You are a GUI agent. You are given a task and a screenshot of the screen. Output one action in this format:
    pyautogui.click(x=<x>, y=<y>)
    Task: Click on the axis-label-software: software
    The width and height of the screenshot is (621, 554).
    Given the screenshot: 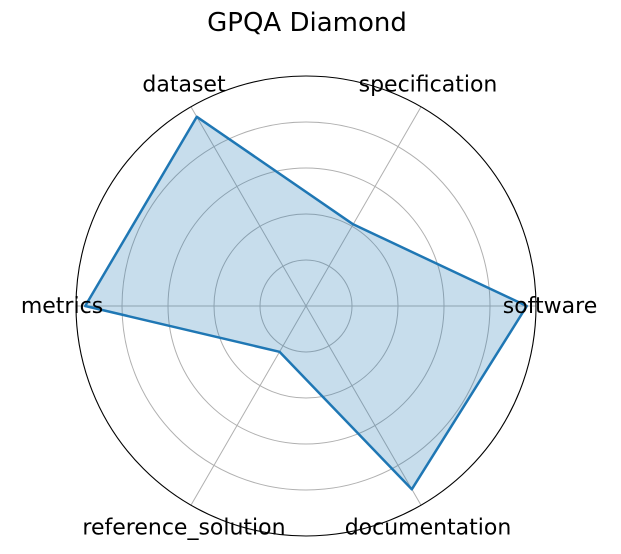 What is the action you would take?
    pyautogui.click(x=550, y=306)
    